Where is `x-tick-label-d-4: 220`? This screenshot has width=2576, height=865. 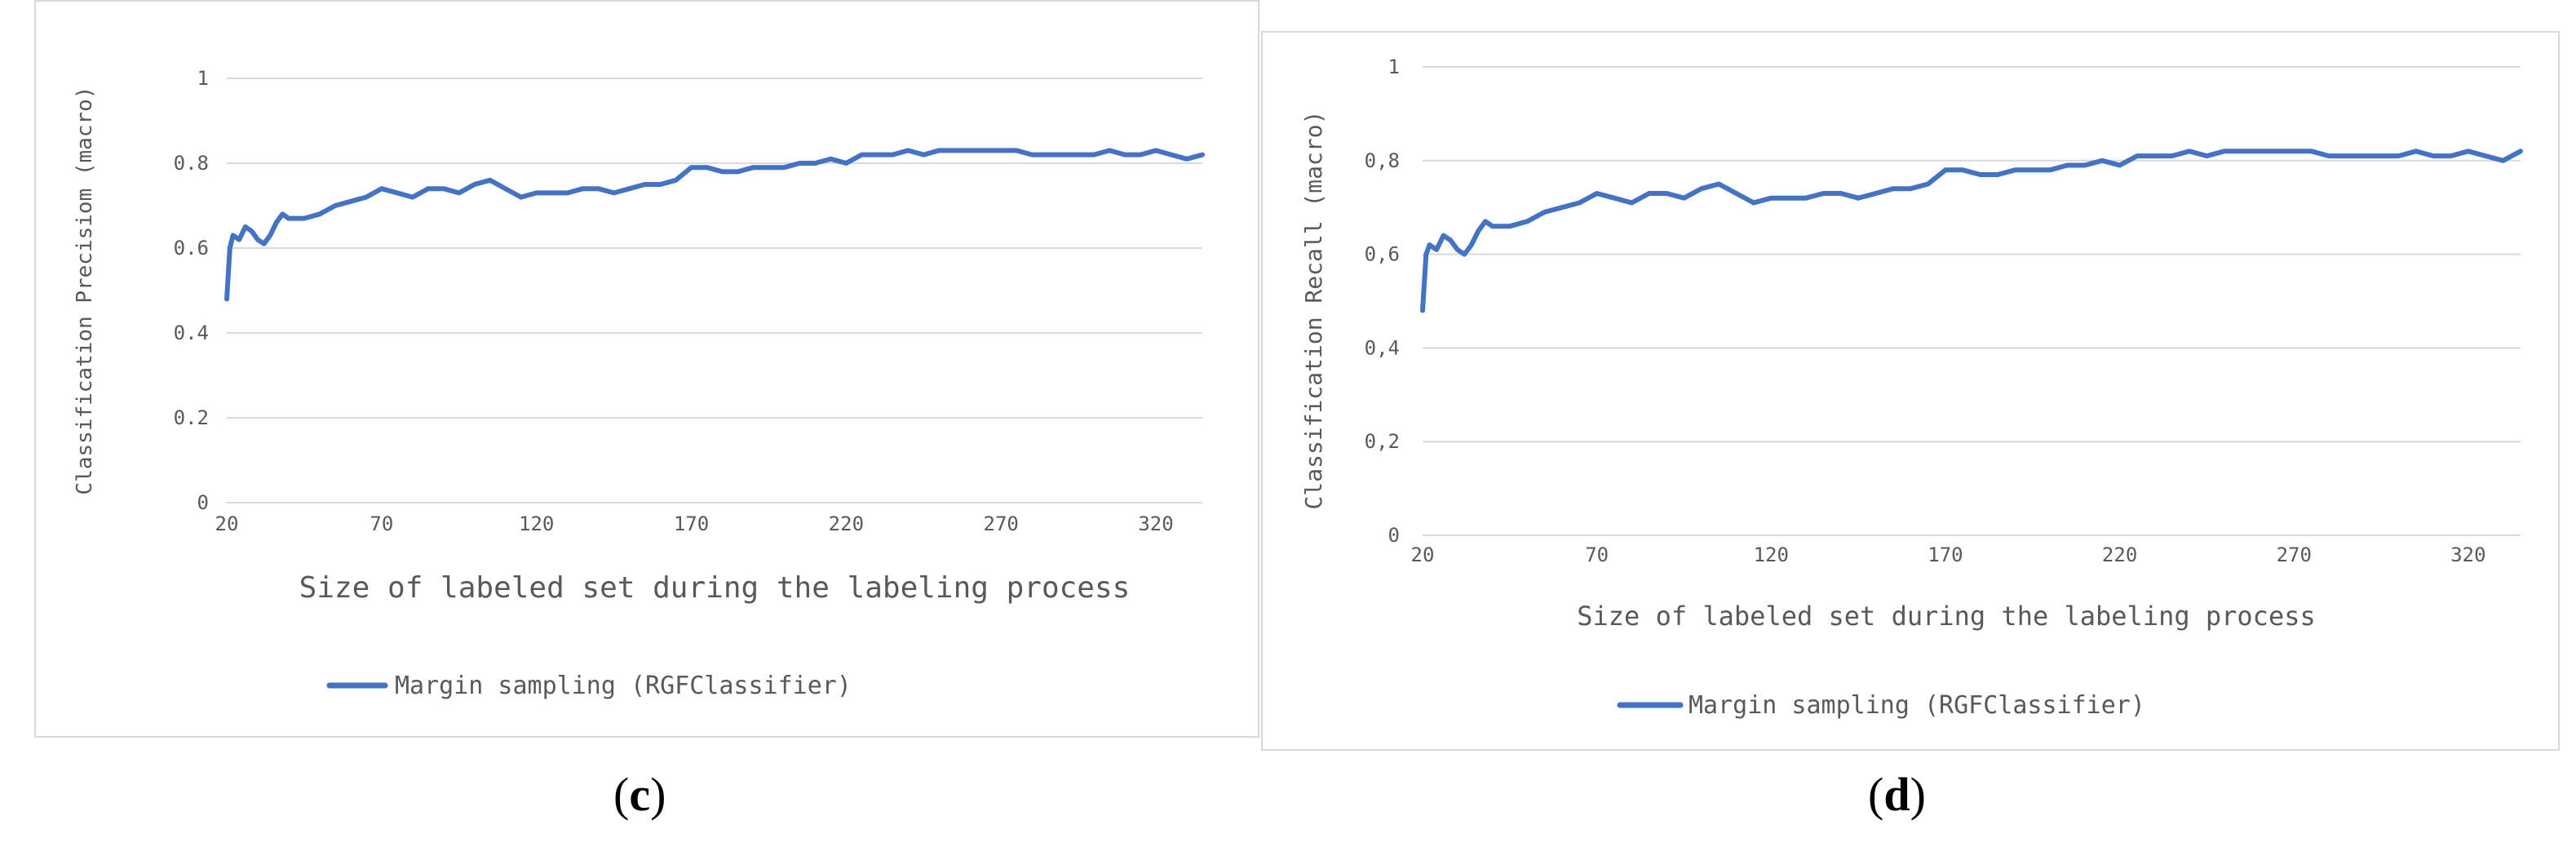 x-tick-label-d-4: 220 is located at coordinates (2119, 554).